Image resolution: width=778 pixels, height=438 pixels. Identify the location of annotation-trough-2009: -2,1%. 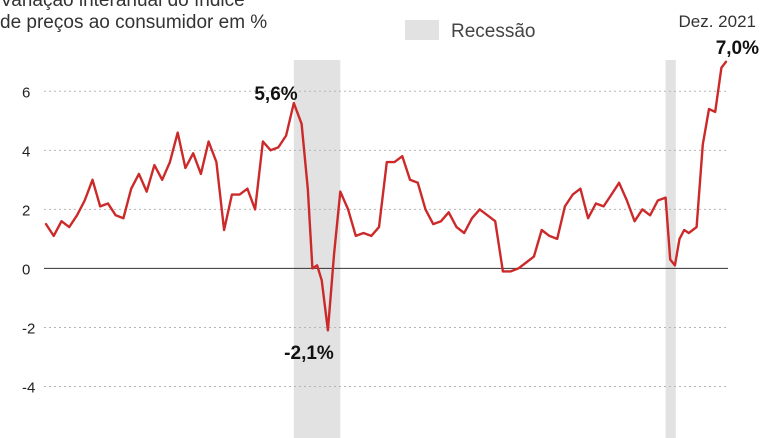
(309, 353).